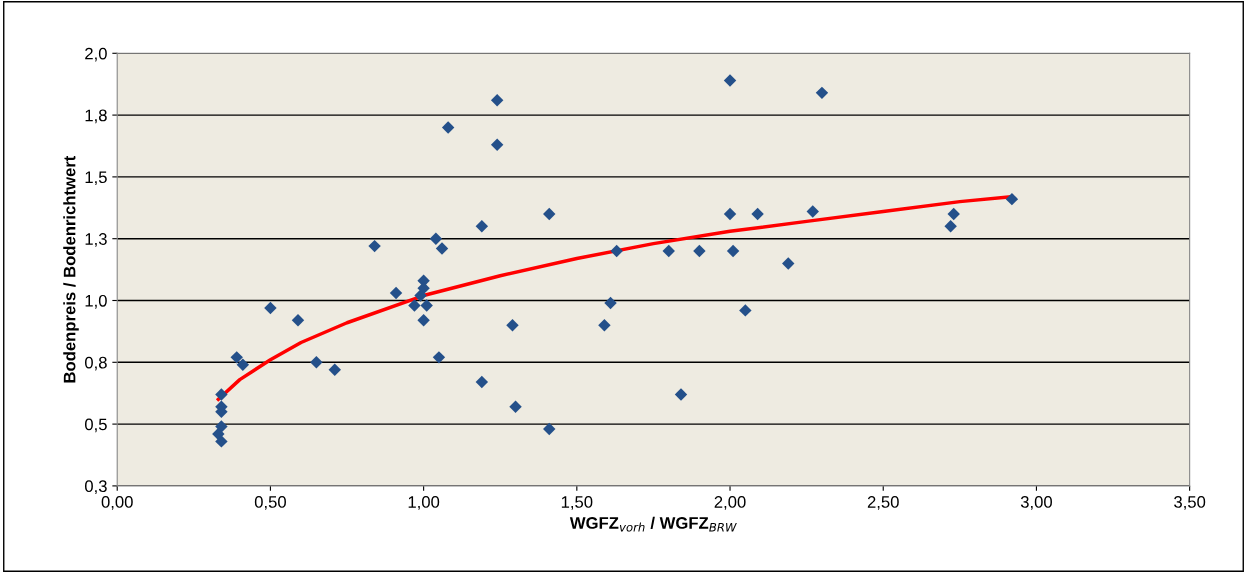 Image resolution: width=1247 pixels, height=573 pixels. I want to click on y-tick-label: 0,5, so click(95, 425).